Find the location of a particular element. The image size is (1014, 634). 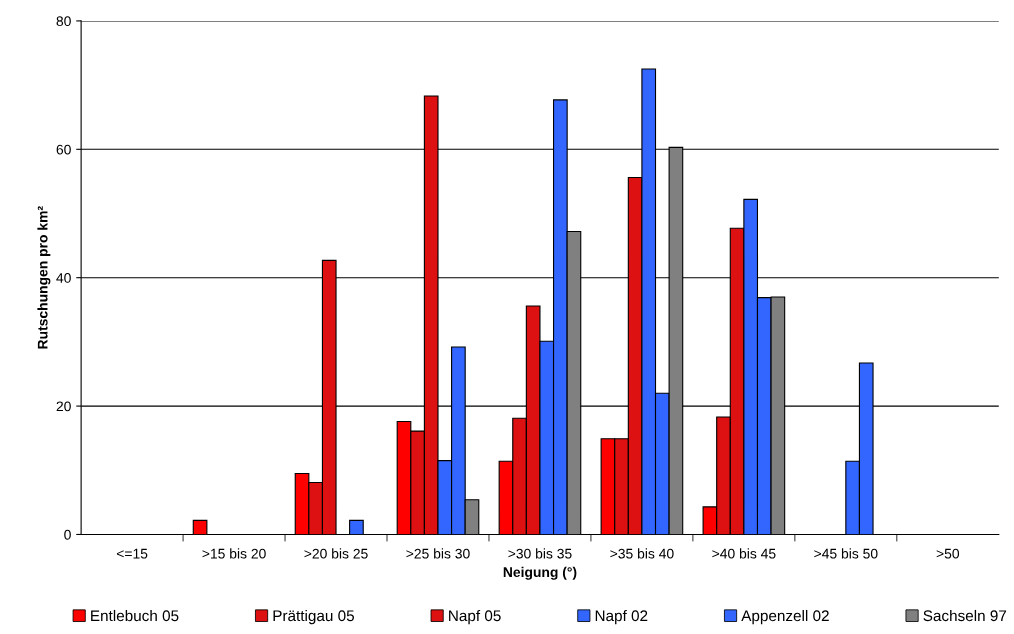

y-tick-label: 60 is located at coordinates (63, 149).